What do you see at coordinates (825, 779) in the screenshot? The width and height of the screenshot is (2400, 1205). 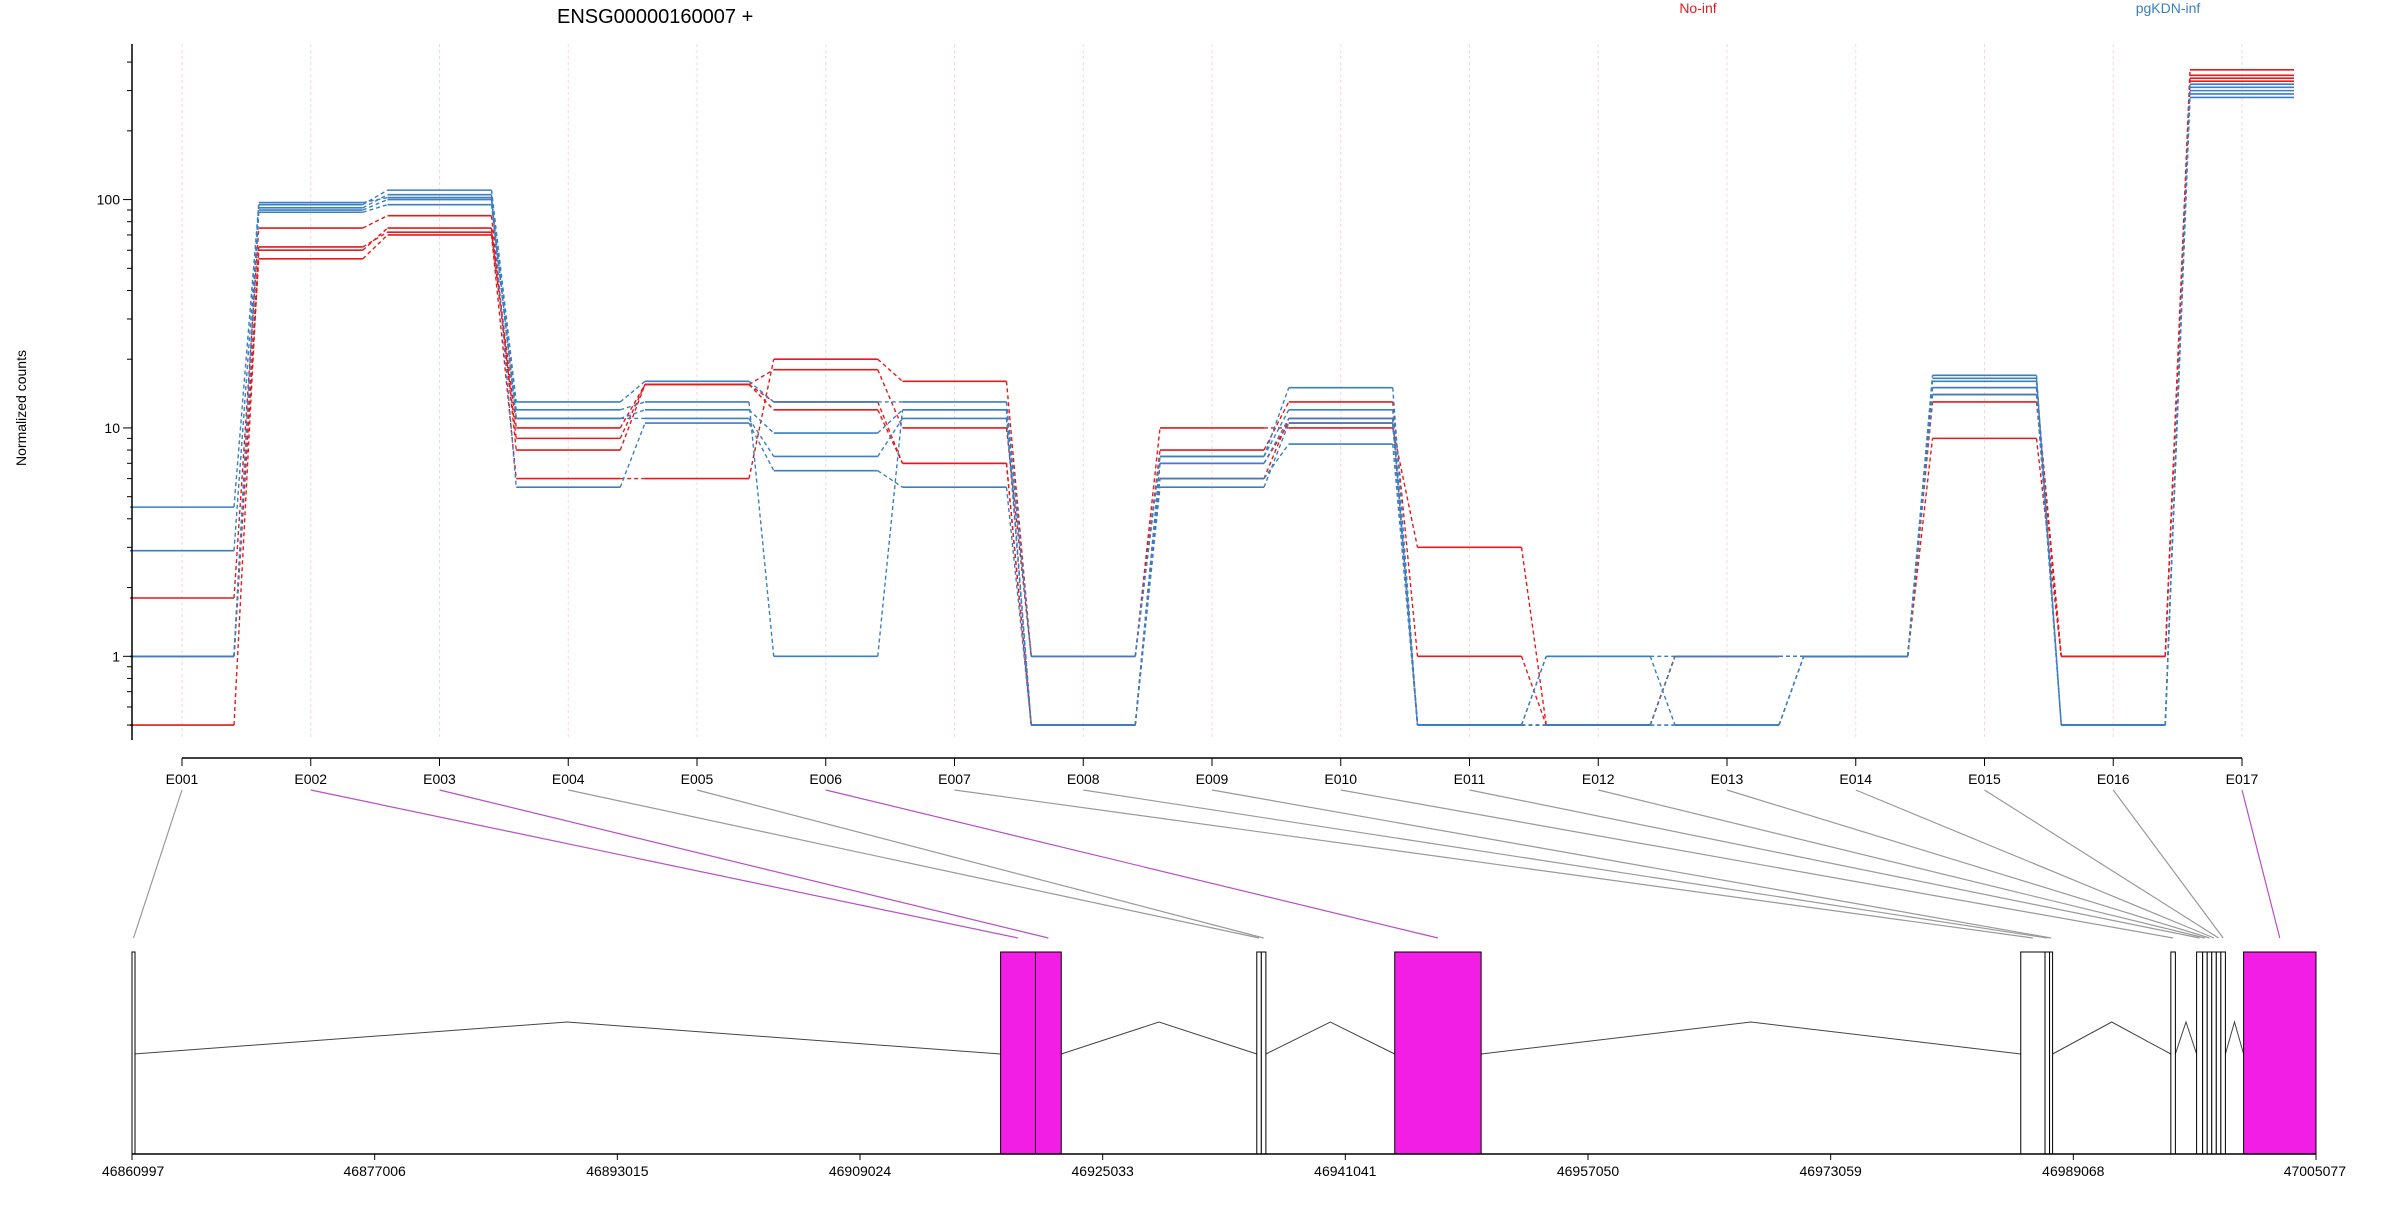 I see `x-tick-label: E006` at bounding box center [825, 779].